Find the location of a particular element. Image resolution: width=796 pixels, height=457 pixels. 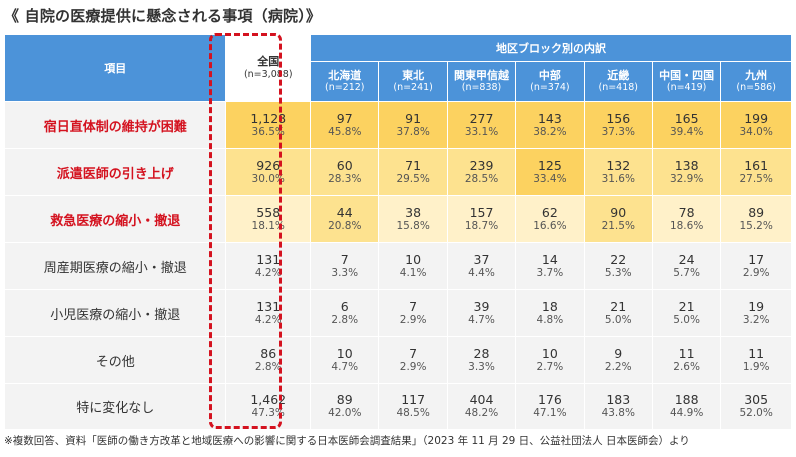

cell-percent: 4.4% is located at coordinates (481, 272).